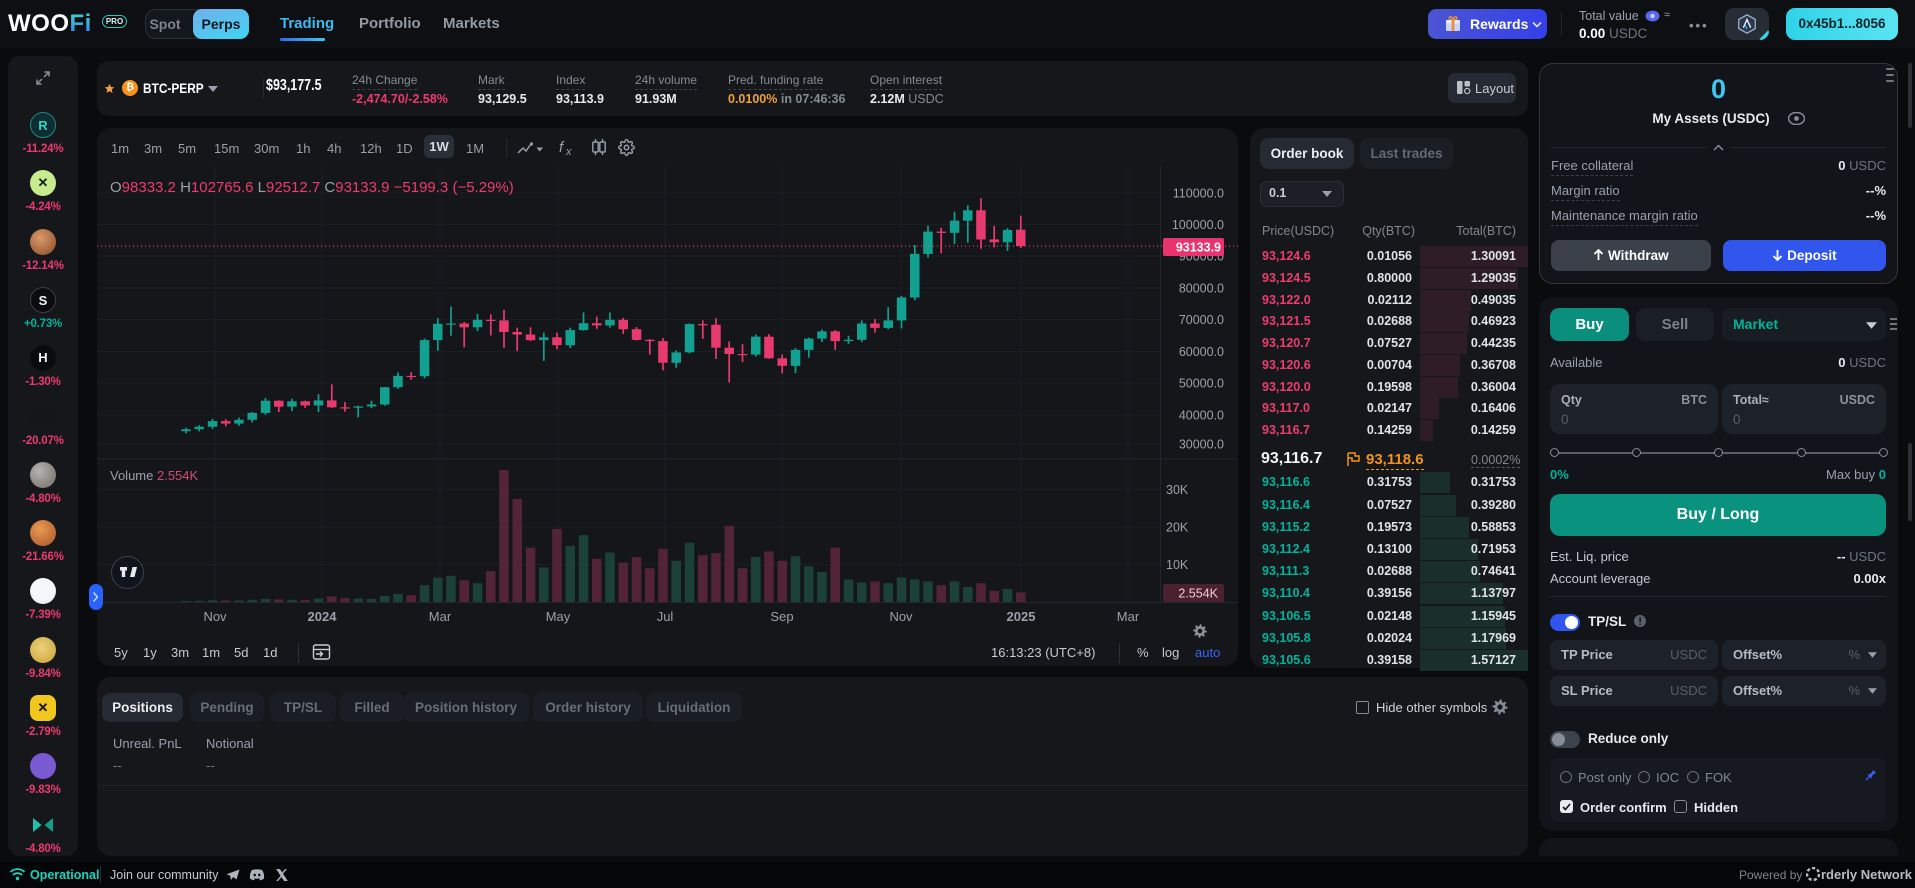 The width and height of the screenshot is (1915, 888). Describe the element at coordinates (562, 147) in the screenshot. I see `svg-text: f` at that location.